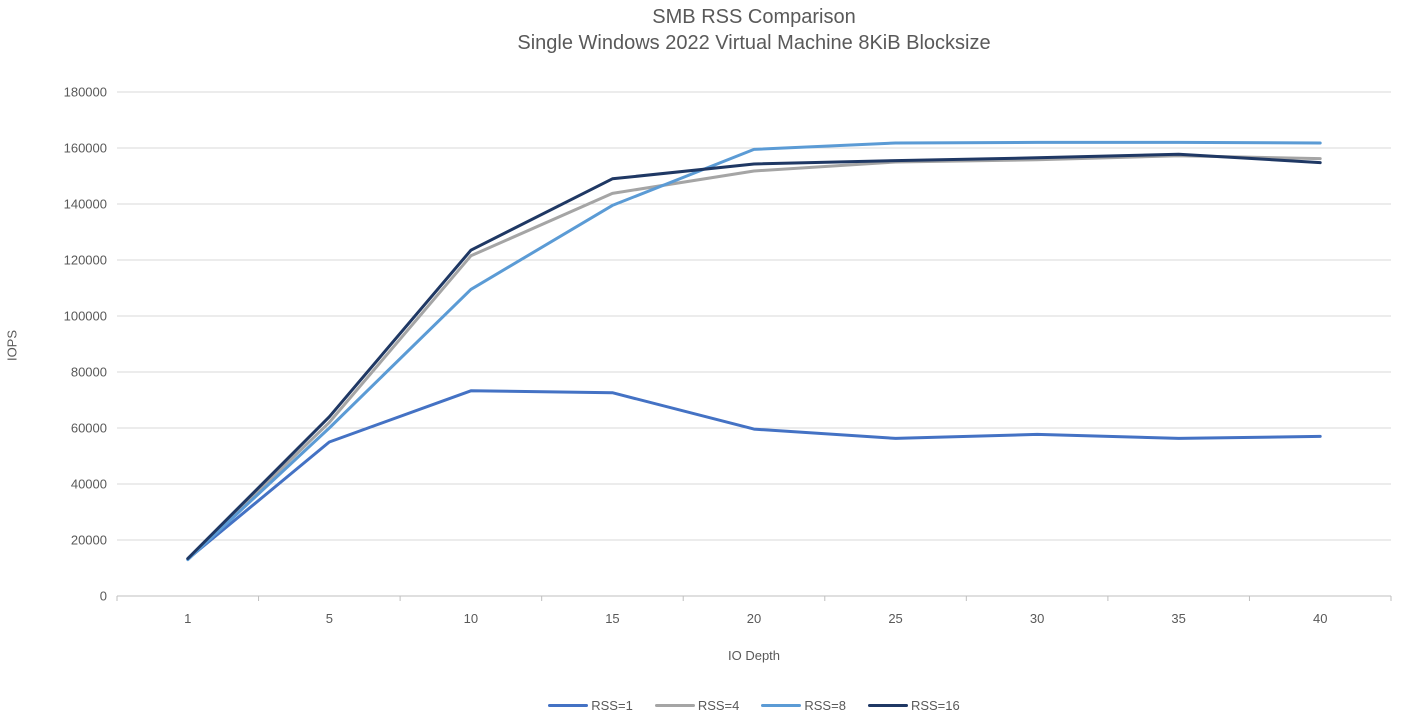 This screenshot has width=1409, height=724. What do you see at coordinates (895, 618) in the screenshot?
I see `x-tick-label: 25` at bounding box center [895, 618].